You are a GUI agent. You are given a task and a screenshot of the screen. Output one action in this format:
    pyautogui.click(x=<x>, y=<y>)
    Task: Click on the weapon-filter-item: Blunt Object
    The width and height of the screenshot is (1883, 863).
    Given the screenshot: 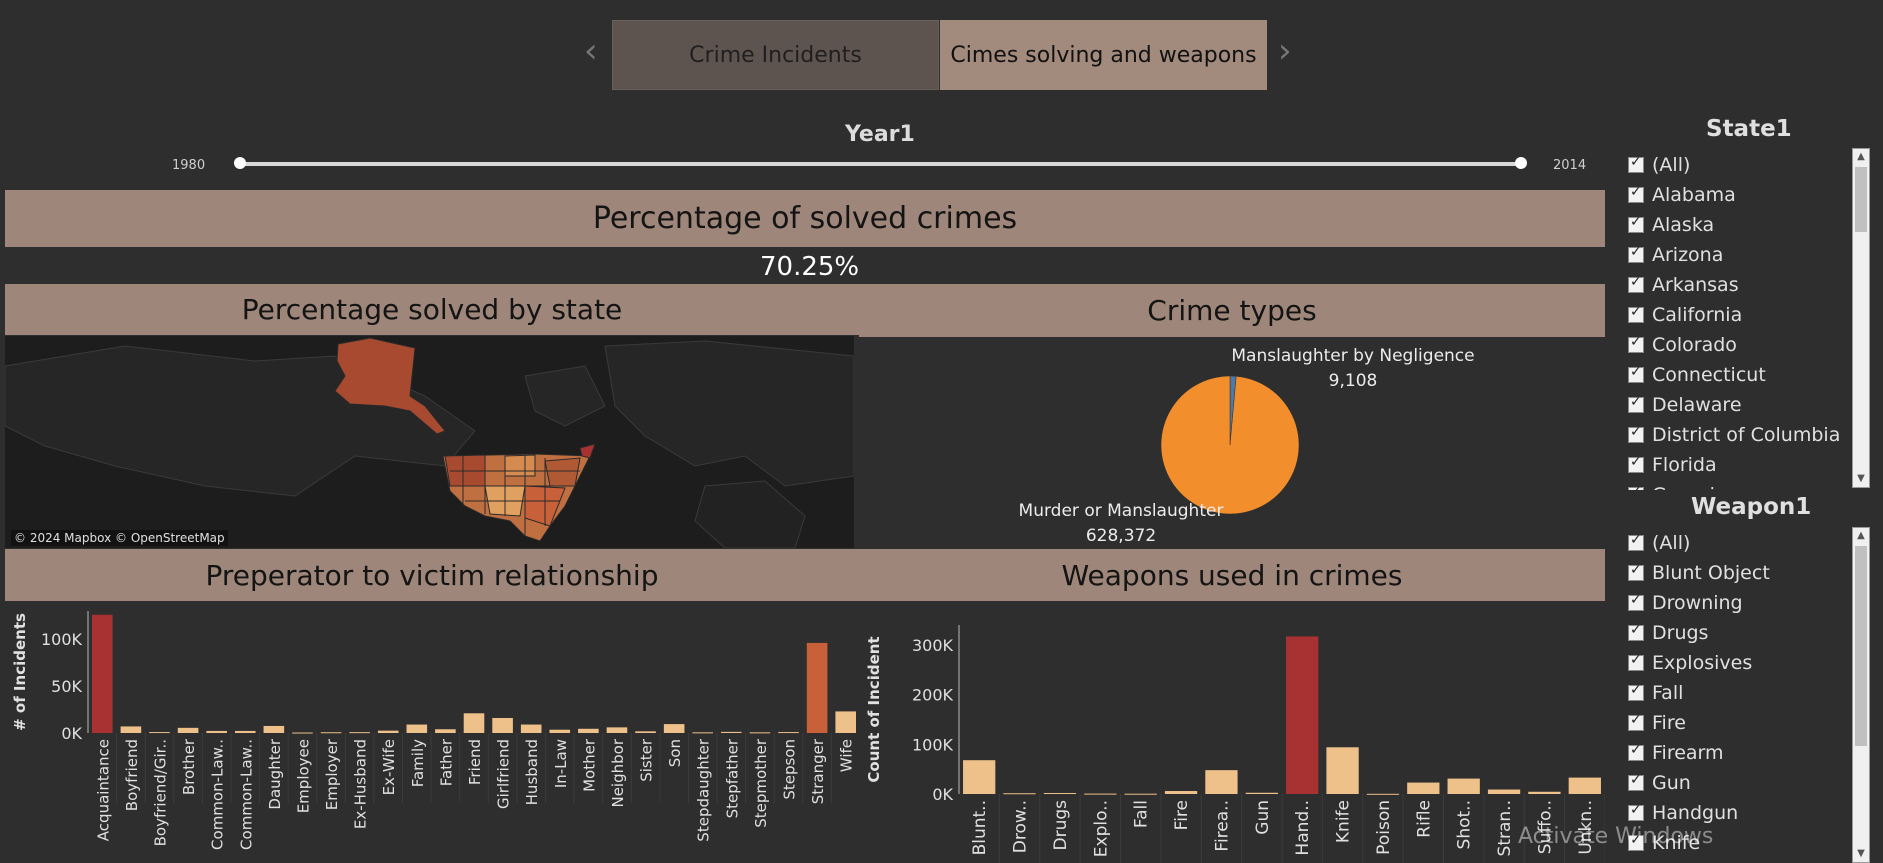 What is the action you would take?
    pyautogui.click(x=1739, y=573)
    